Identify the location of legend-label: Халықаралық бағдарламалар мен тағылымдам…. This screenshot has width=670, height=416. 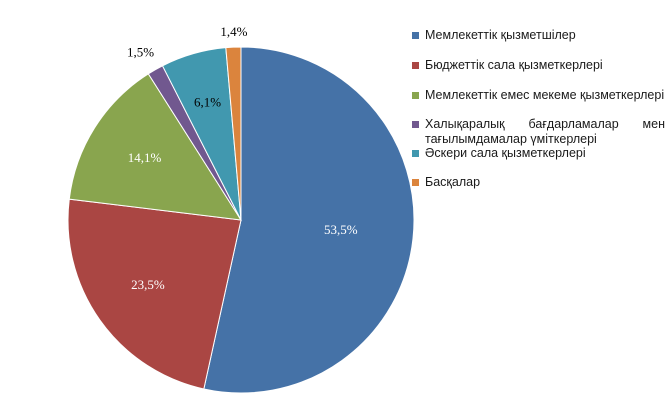
(545, 131).